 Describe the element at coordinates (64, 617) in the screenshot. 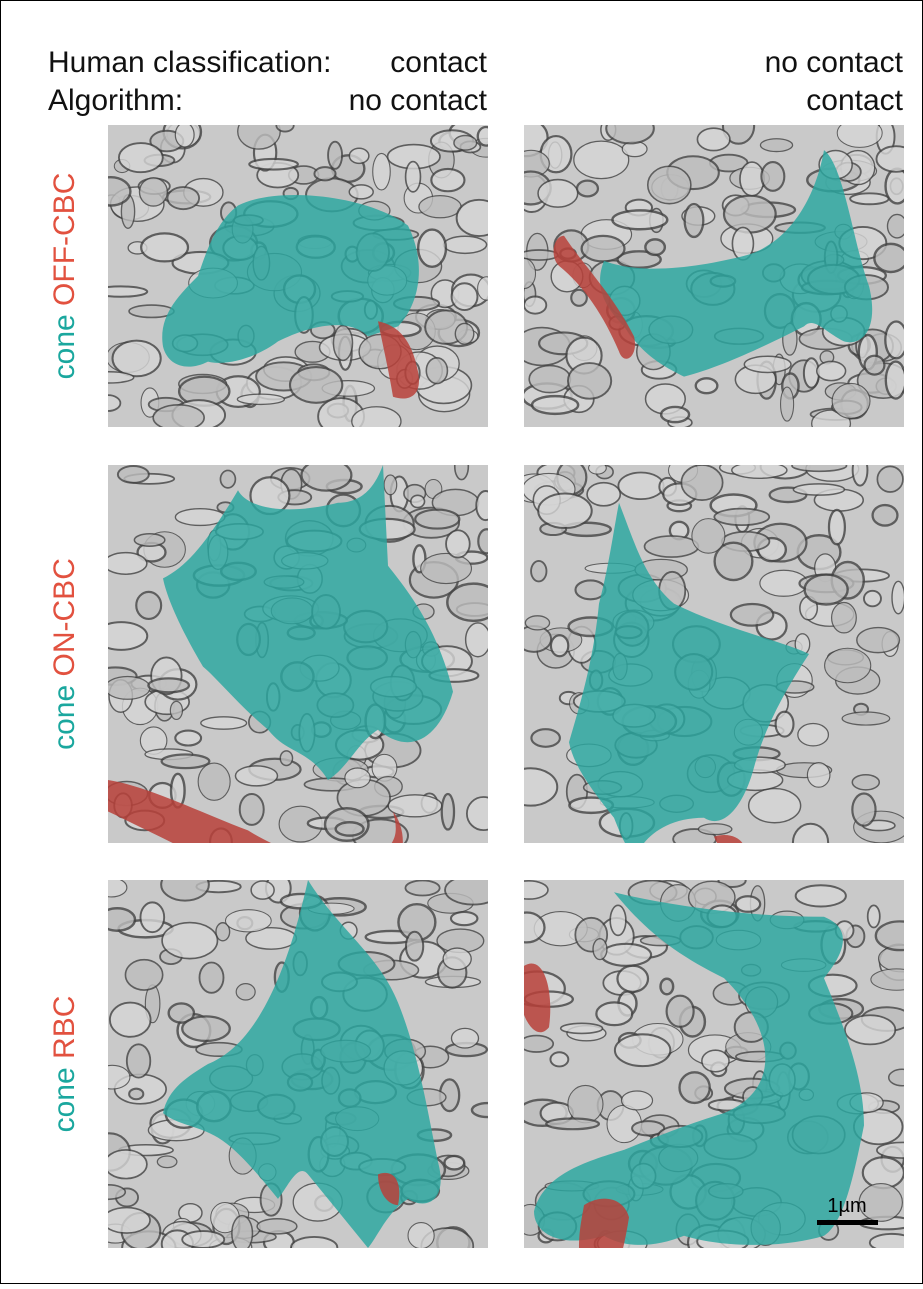

I see `partner-name: ON-CBC` at that location.